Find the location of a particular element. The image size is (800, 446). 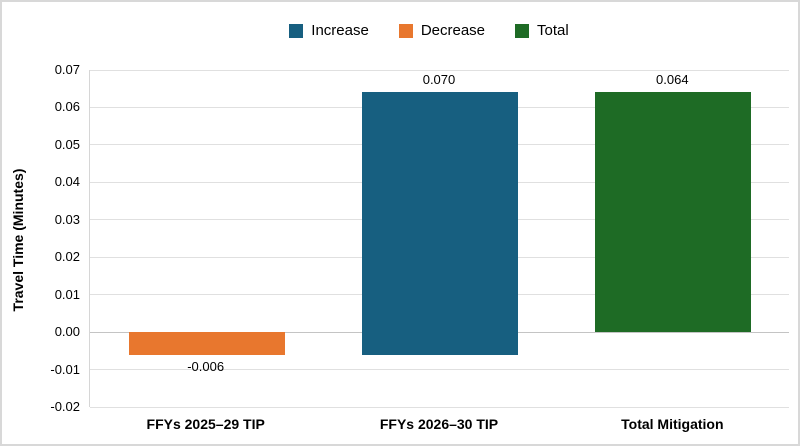

x-category-label: FFYs 2025–29 TIP is located at coordinates (205, 424).